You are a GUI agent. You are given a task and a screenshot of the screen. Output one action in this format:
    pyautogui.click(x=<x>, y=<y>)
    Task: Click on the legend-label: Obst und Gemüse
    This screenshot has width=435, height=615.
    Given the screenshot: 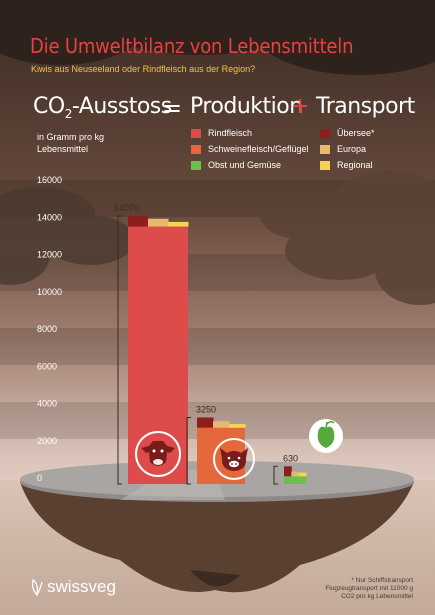 What is the action you would take?
    pyautogui.click(x=245, y=165)
    